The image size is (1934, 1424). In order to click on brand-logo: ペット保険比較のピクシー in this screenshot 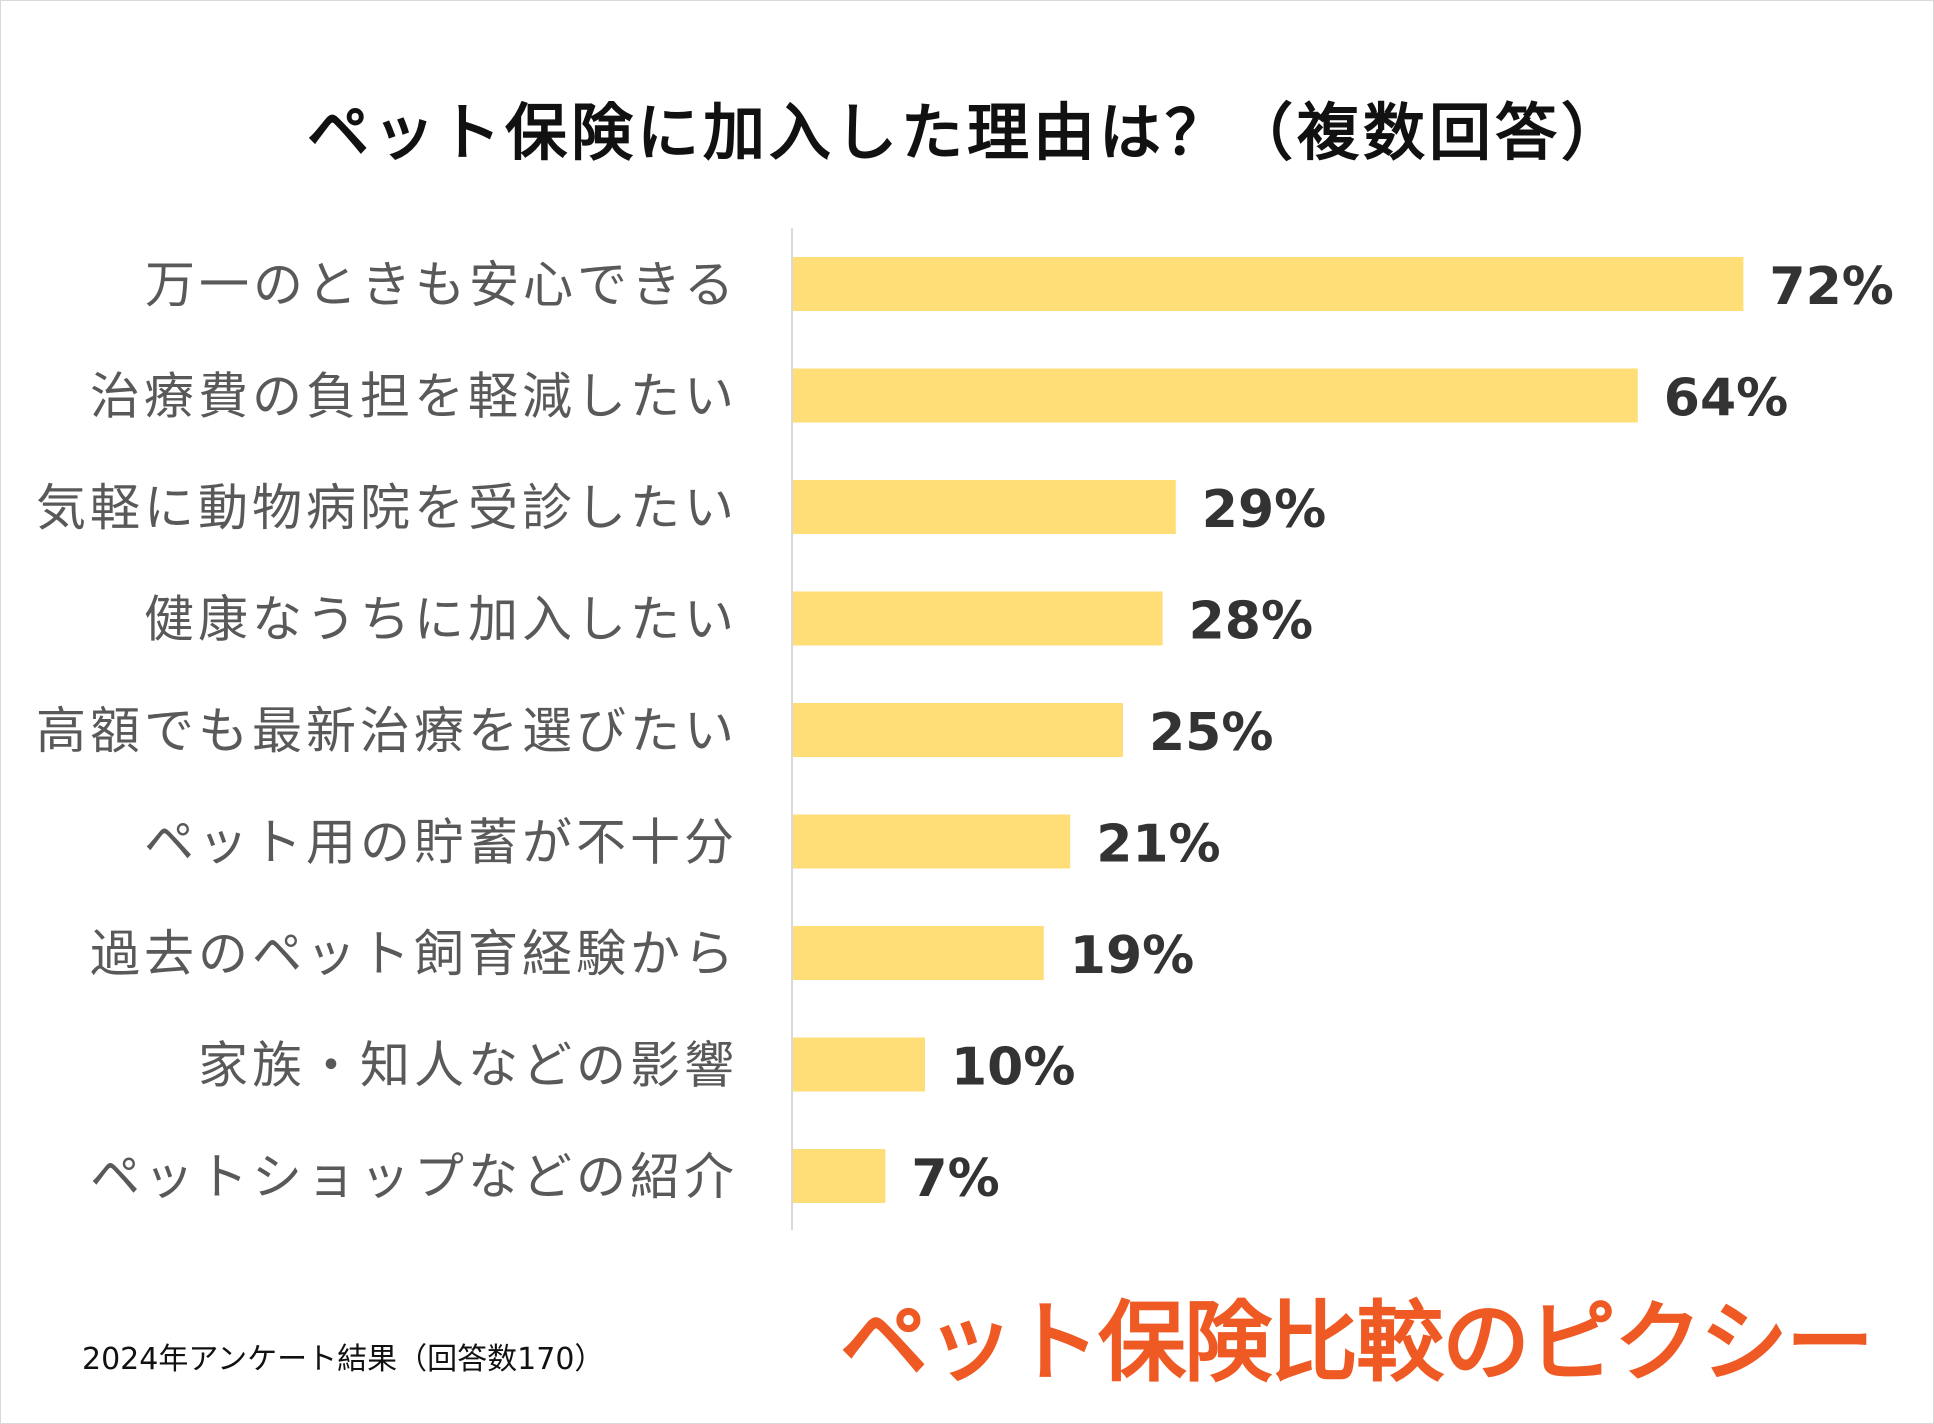, I will do `click(1356, 1342)`.